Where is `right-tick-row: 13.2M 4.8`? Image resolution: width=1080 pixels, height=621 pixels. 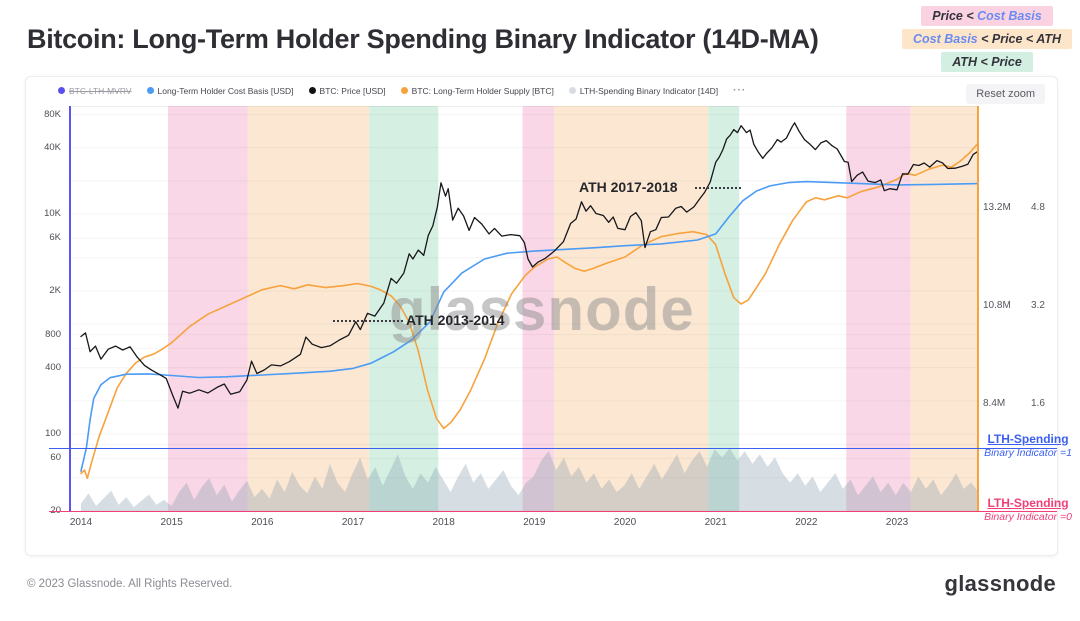 right-tick-row: 13.2M 4.8 is located at coordinates (1014, 207).